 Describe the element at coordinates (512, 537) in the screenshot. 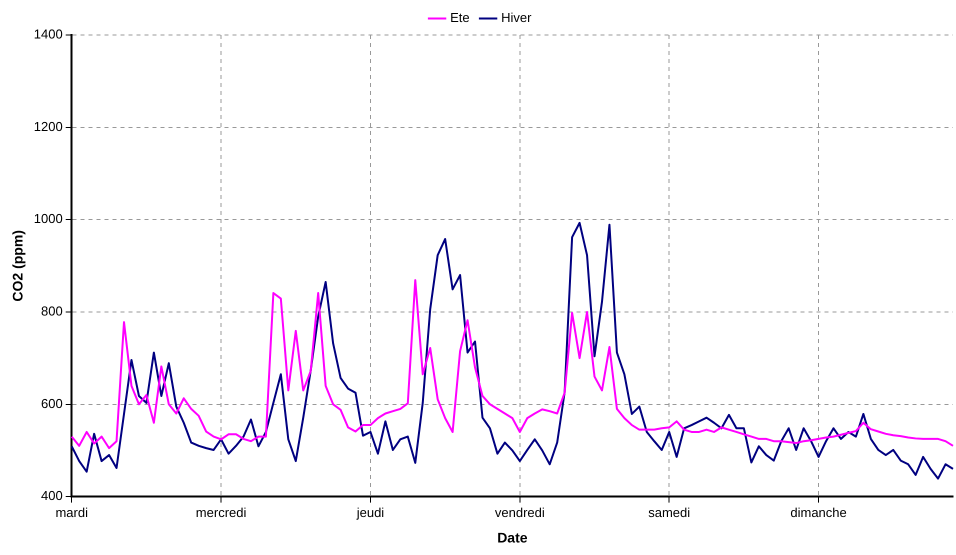

I see `x-axis-title: Date` at that location.